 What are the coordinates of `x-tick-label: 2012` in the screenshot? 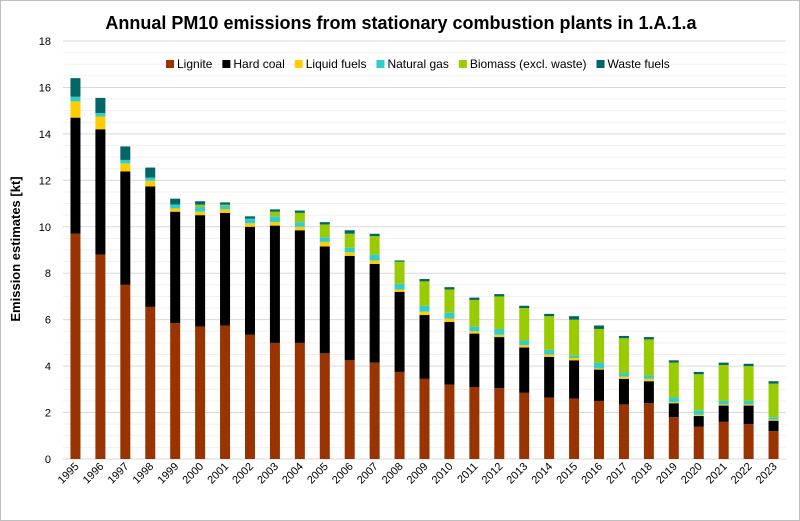 It's located at (493, 474).